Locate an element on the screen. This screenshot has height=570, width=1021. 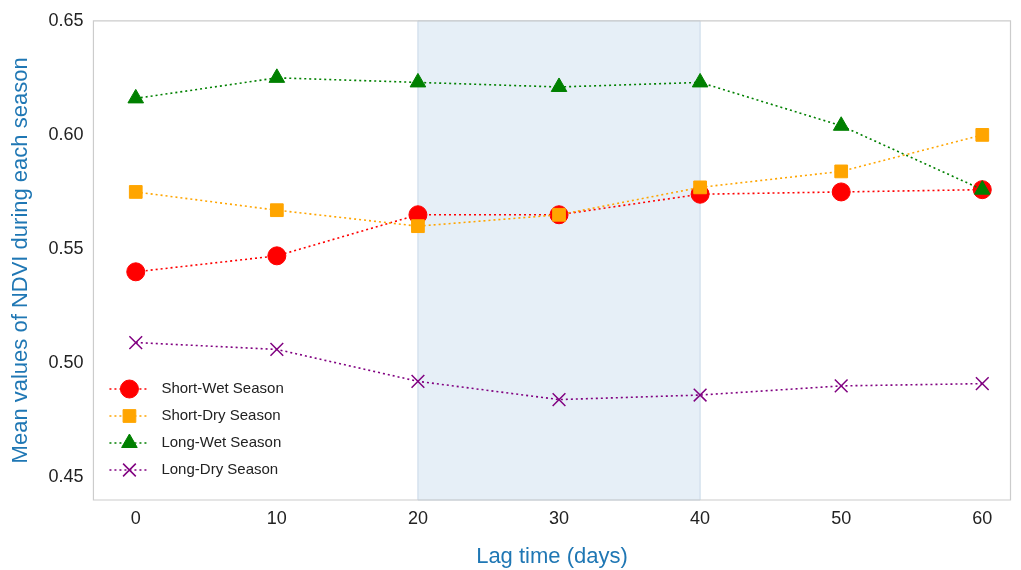
legend-label: Short-Wet Season is located at coordinates (222, 388).